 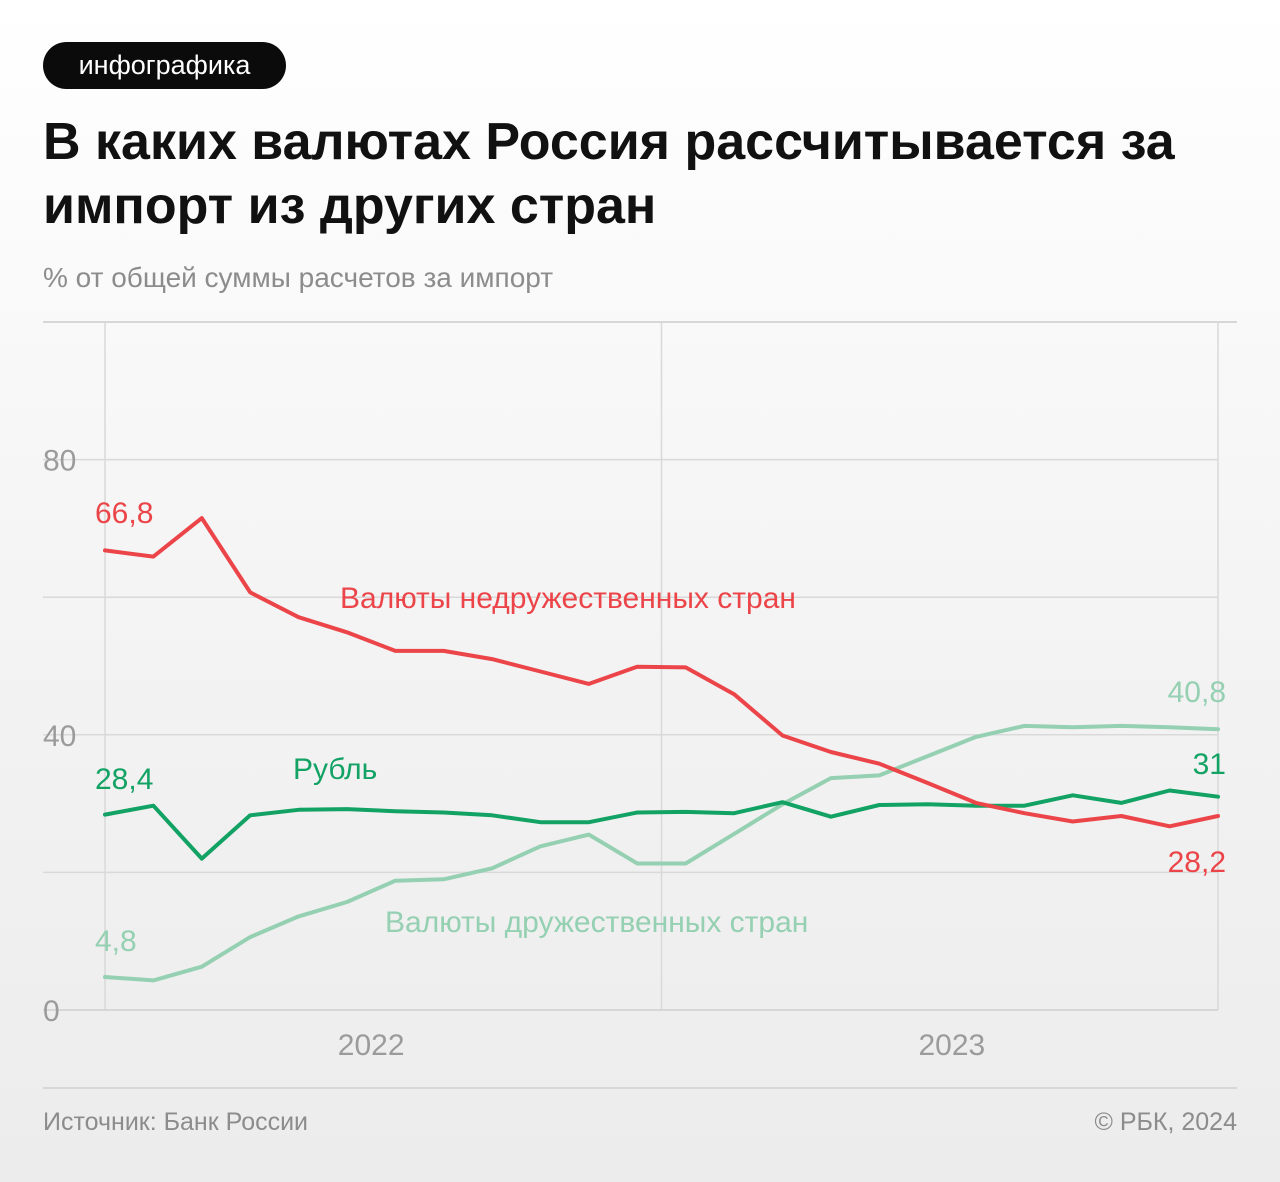 I want to click on y-tick-label: 80, so click(x=59, y=461).